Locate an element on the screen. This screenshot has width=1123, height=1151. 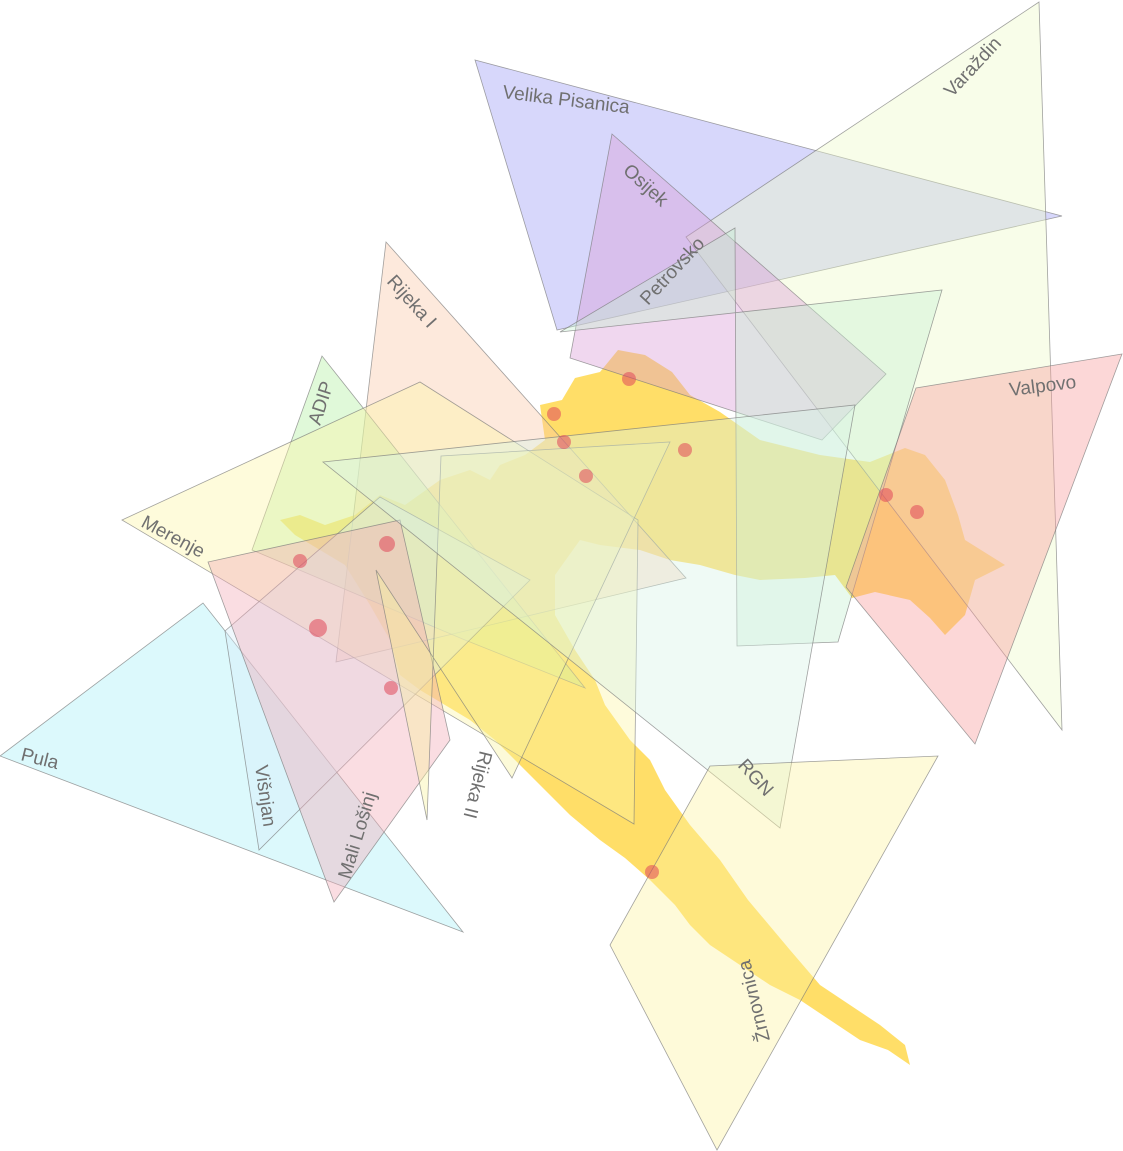
label-rijeka-ii: Rijeka II is located at coordinates (477, 785).